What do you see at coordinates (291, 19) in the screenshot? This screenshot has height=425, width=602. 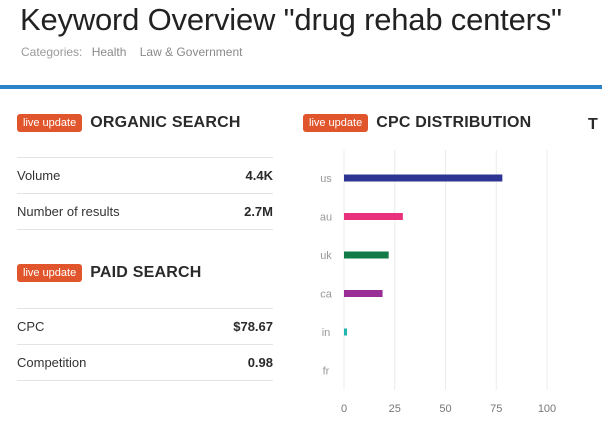 I see `page-title: Keyword Overview "drug rehab centers"` at bounding box center [291, 19].